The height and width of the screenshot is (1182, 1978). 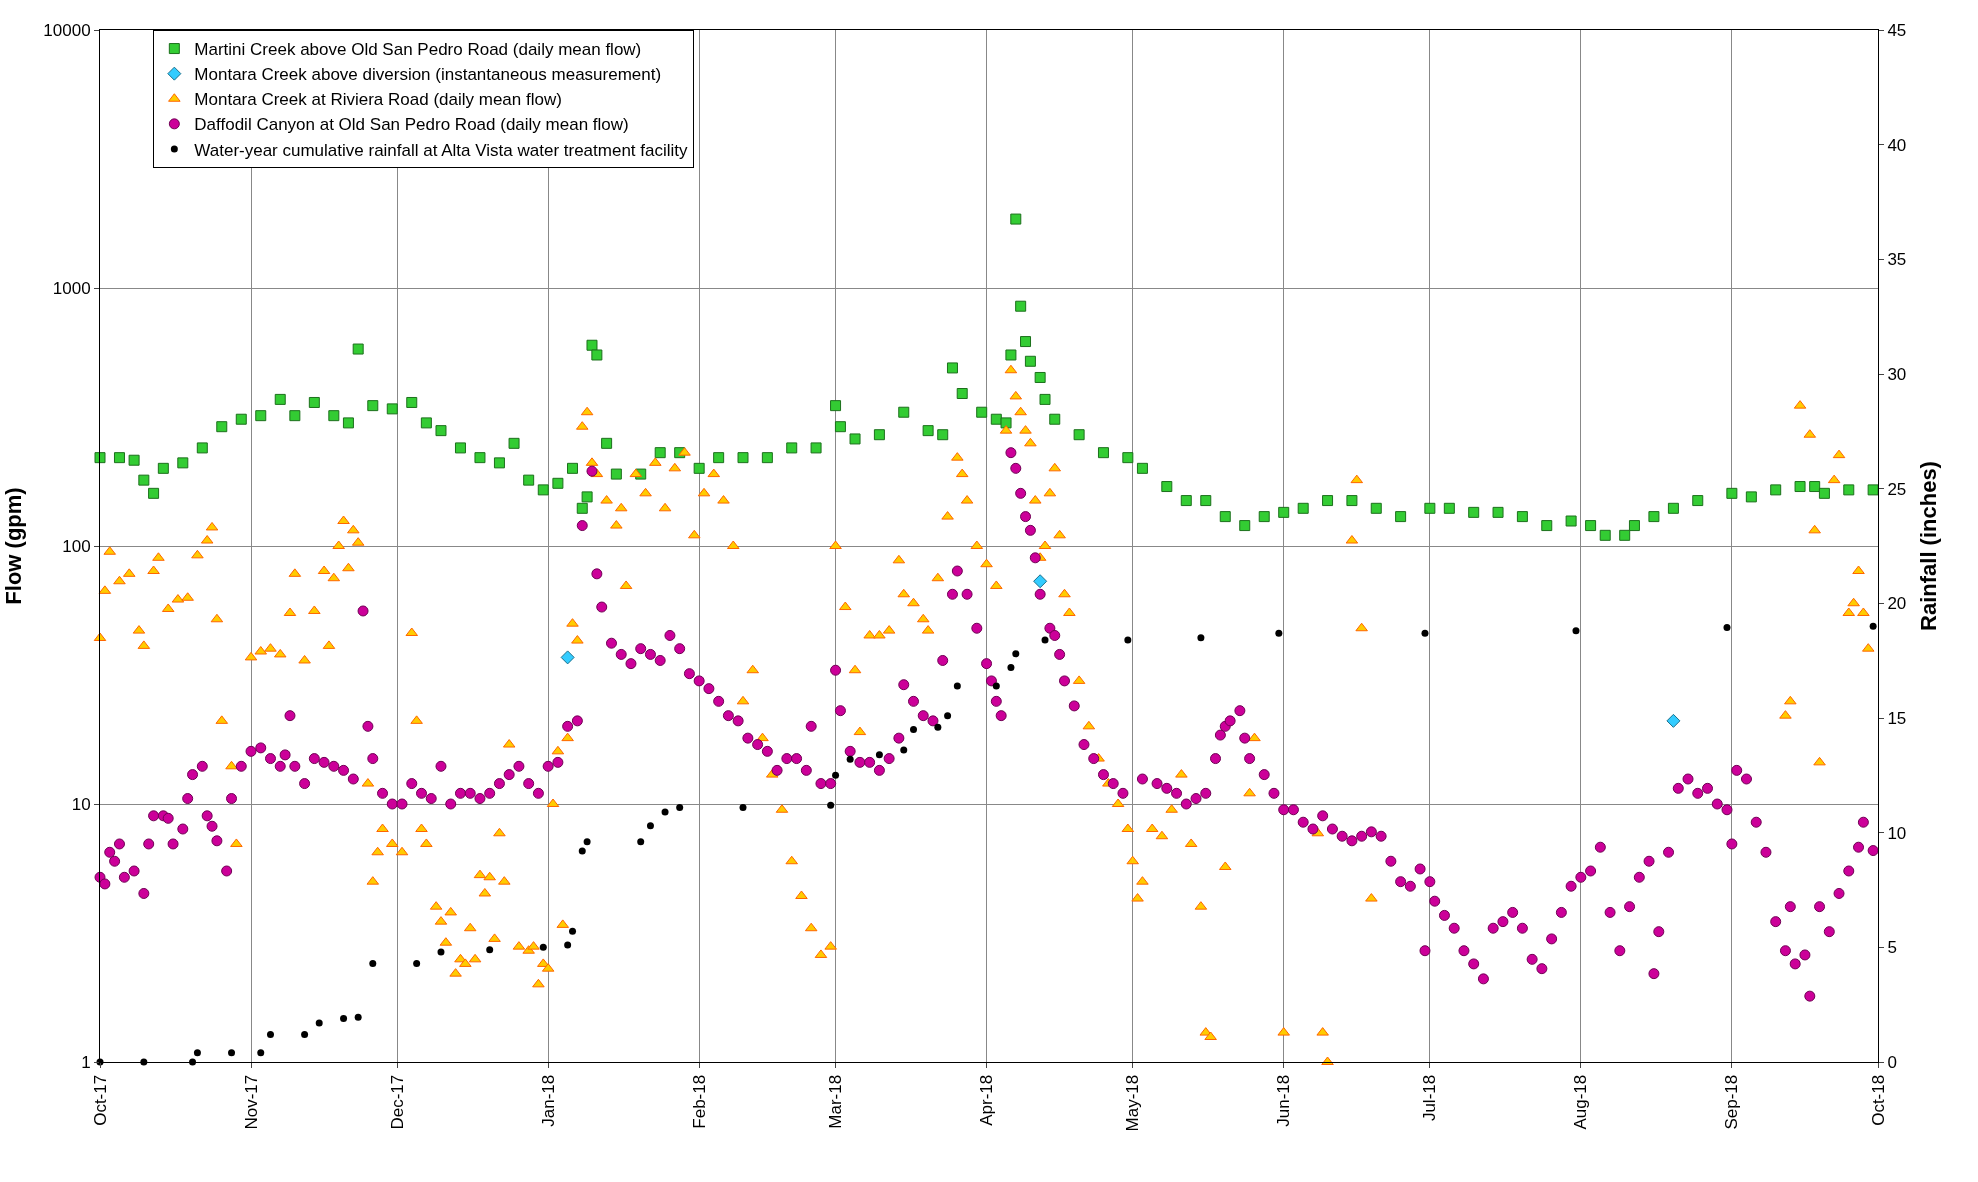 I want to click on legend-label: Montara Creek at Riviera Road (daily mean flow), so click(x=378, y=100).